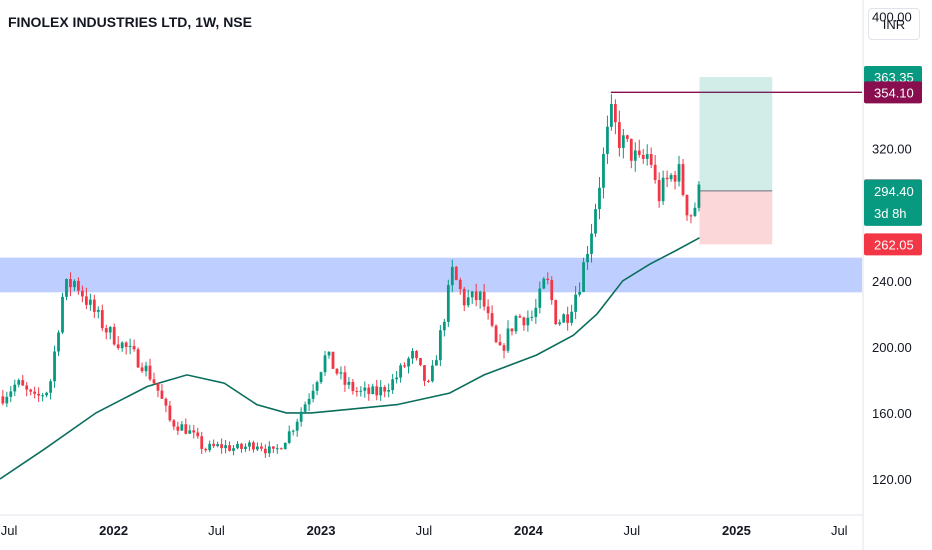 The height and width of the screenshot is (550, 932). Describe the element at coordinates (736, 217) in the screenshot. I see `position-loss-zone` at that location.